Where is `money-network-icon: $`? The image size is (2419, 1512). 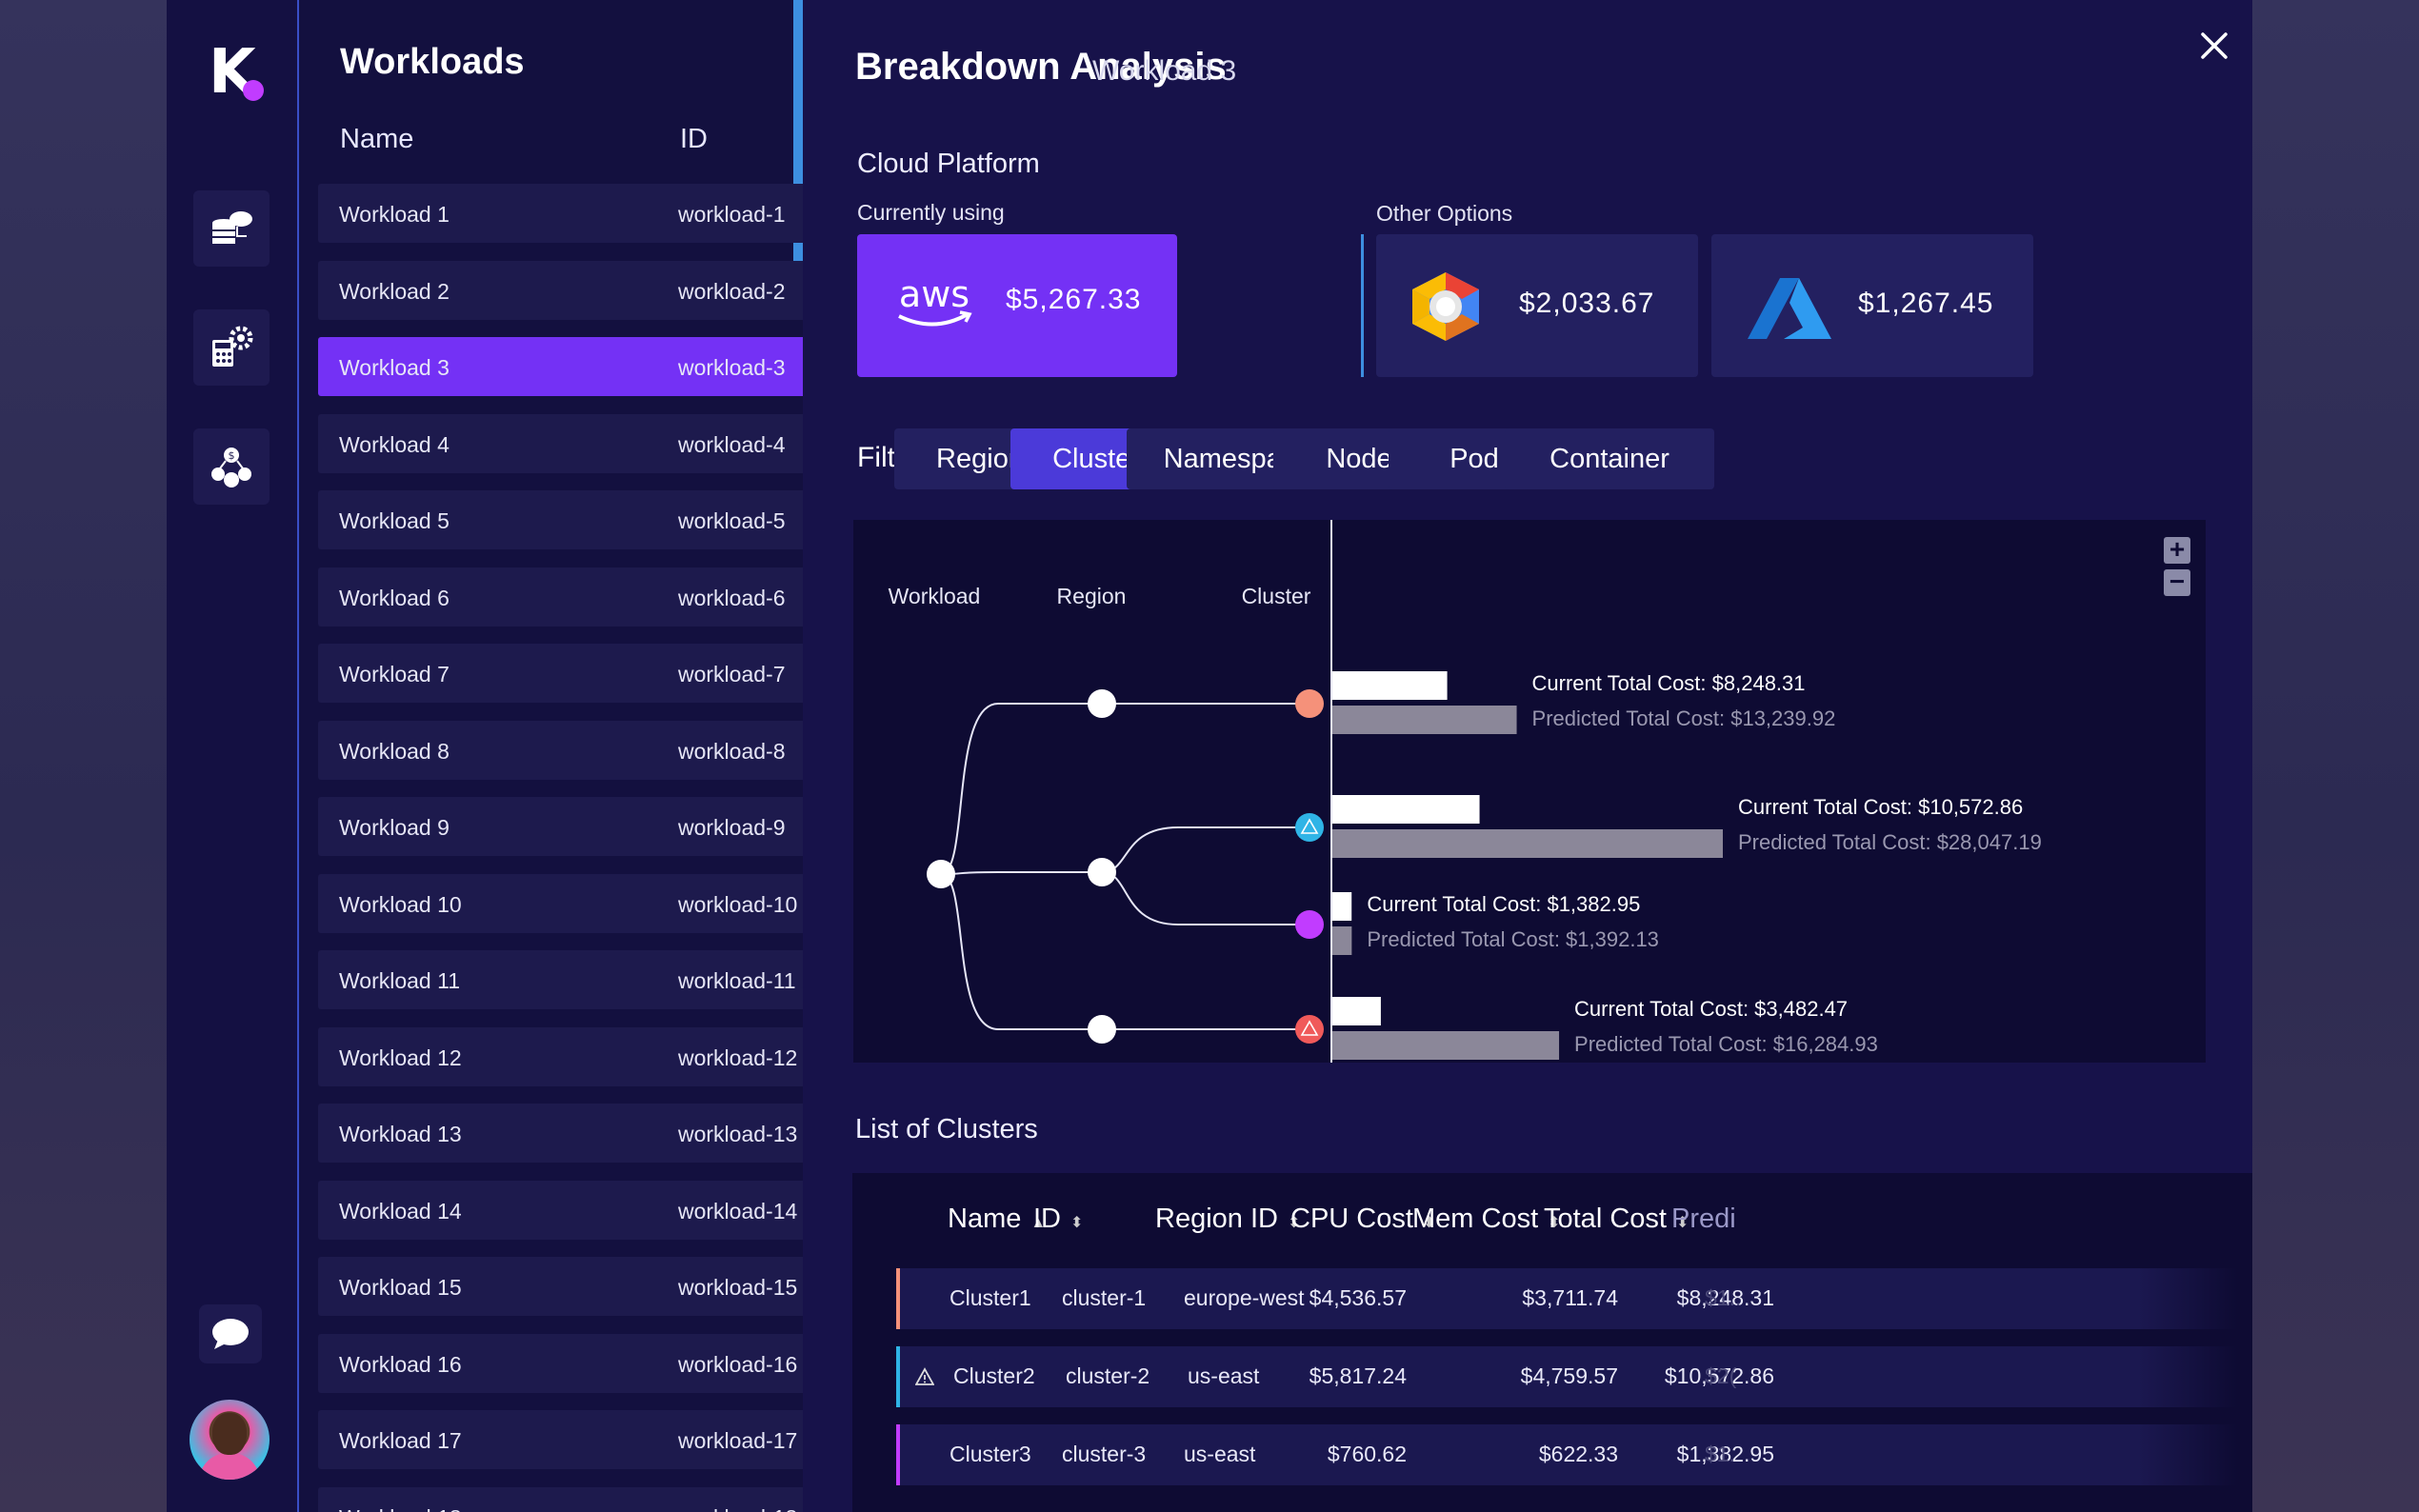 money-network-icon: $ is located at coordinates (231, 466).